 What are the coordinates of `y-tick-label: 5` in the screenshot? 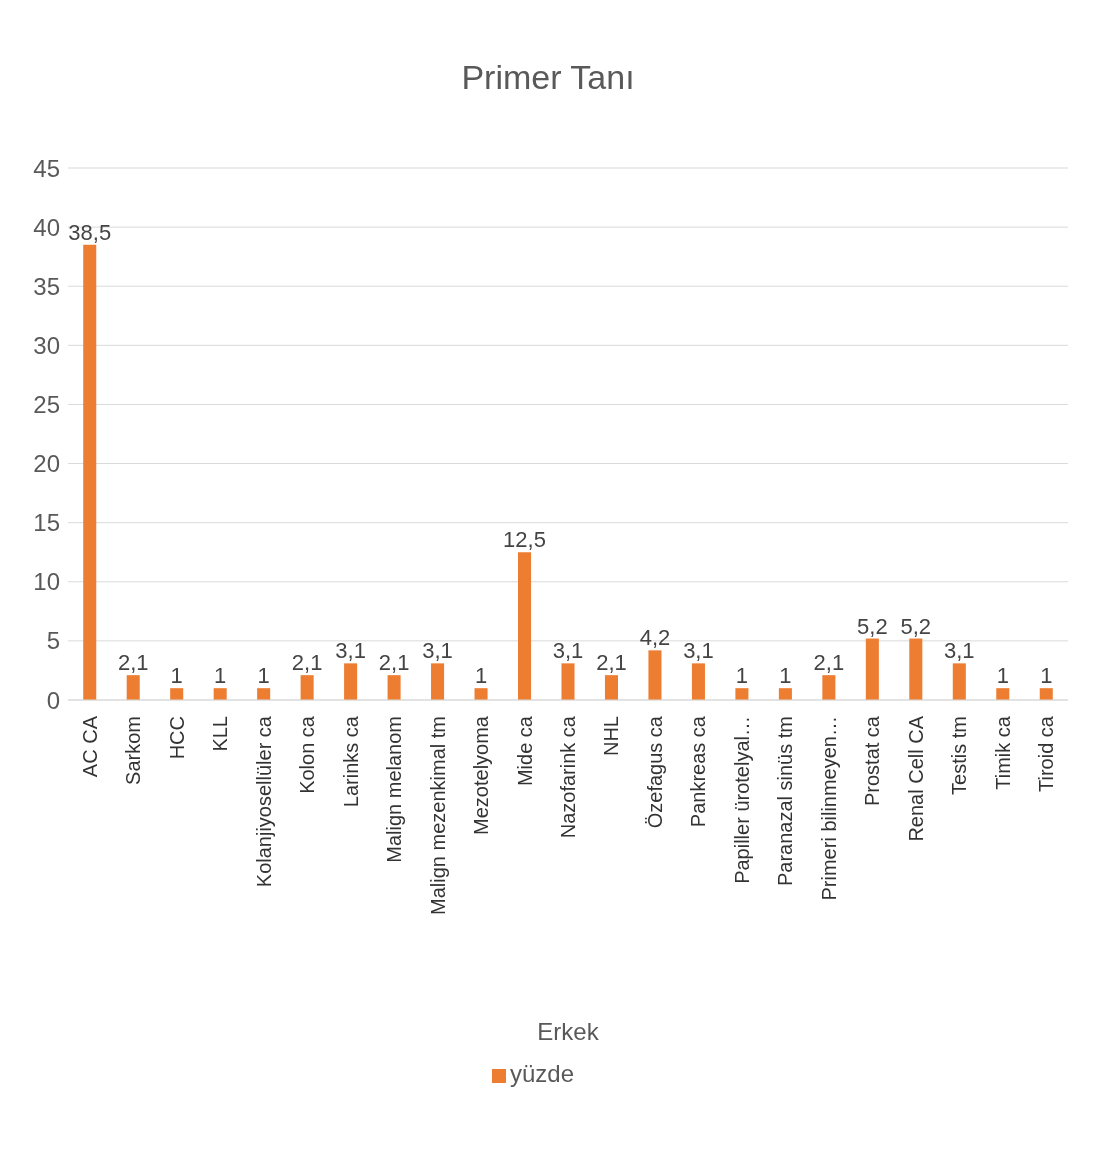 It's located at (53, 641).